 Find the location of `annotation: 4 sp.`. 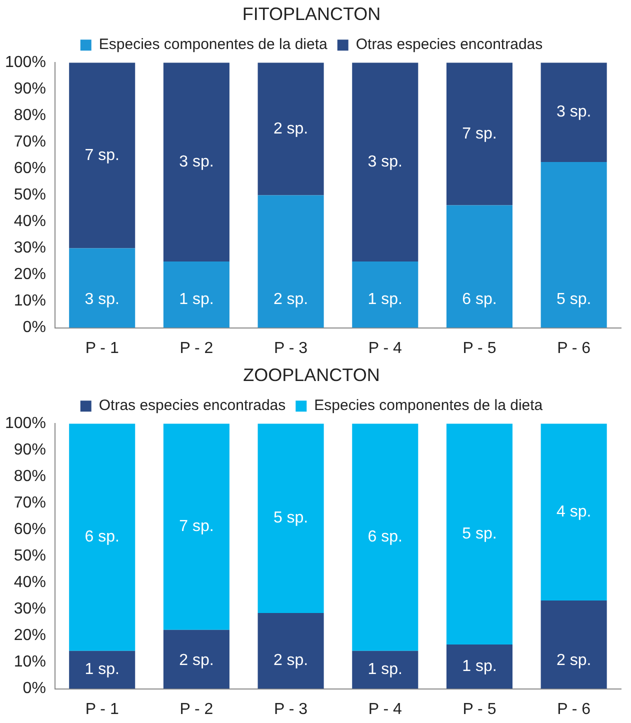

annotation: 4 sp. is located at coordinates (574, 511).